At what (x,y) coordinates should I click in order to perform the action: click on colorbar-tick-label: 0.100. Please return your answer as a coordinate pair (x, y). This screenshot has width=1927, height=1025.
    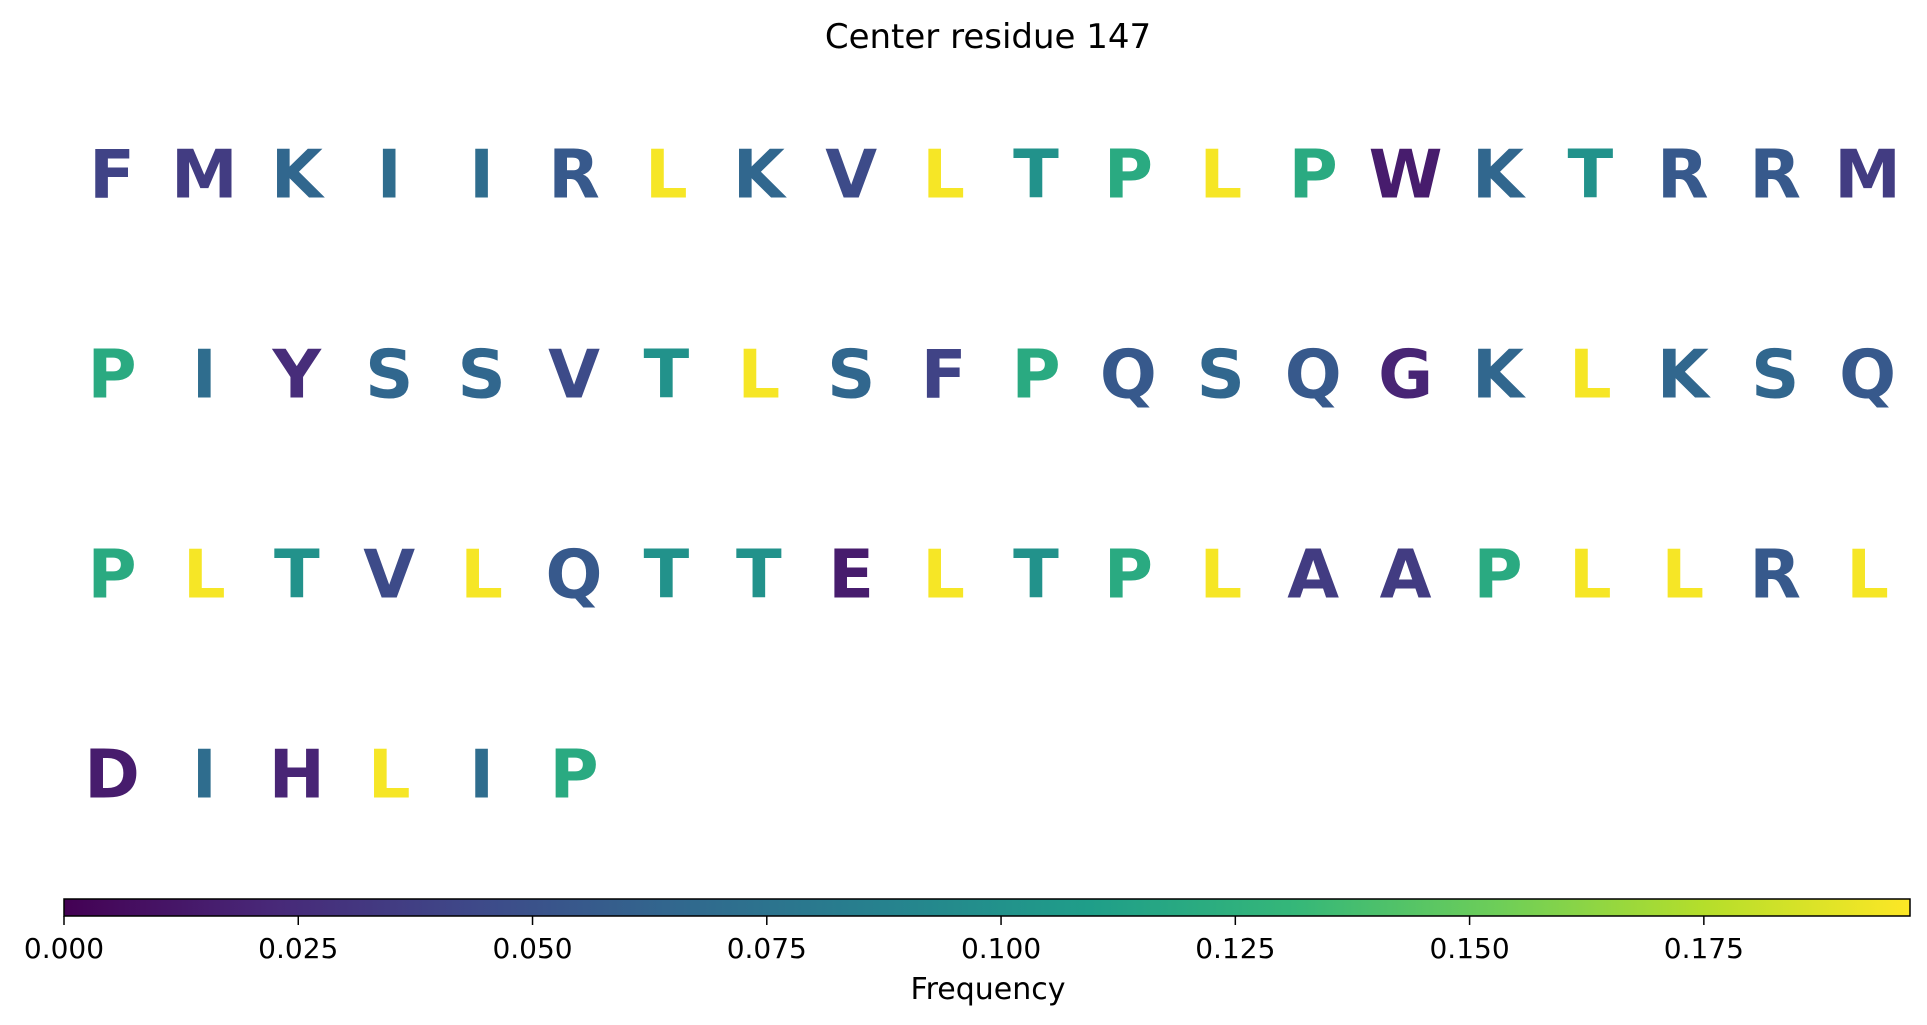
    Looking at the image, I should click on (1001, 948).